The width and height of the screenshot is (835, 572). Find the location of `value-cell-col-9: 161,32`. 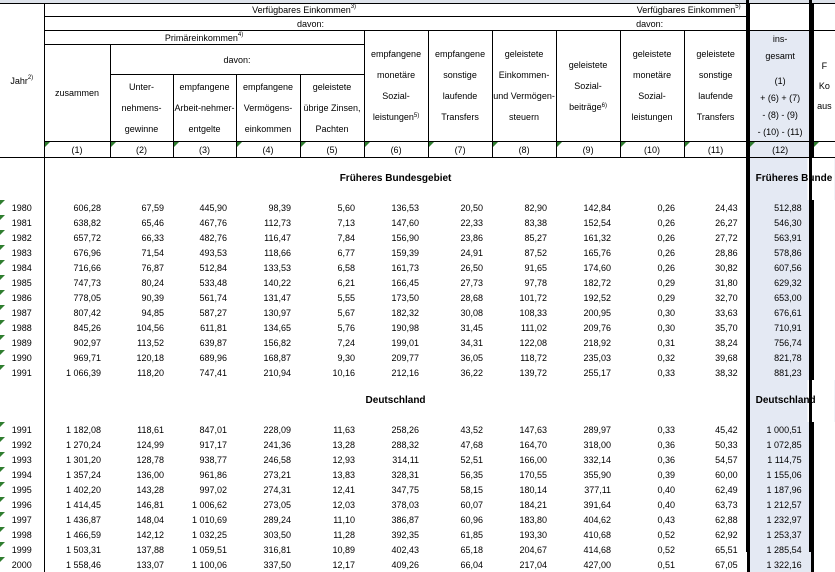

value-cell-col-9: 161,32 is located at coordinates (597, 237).